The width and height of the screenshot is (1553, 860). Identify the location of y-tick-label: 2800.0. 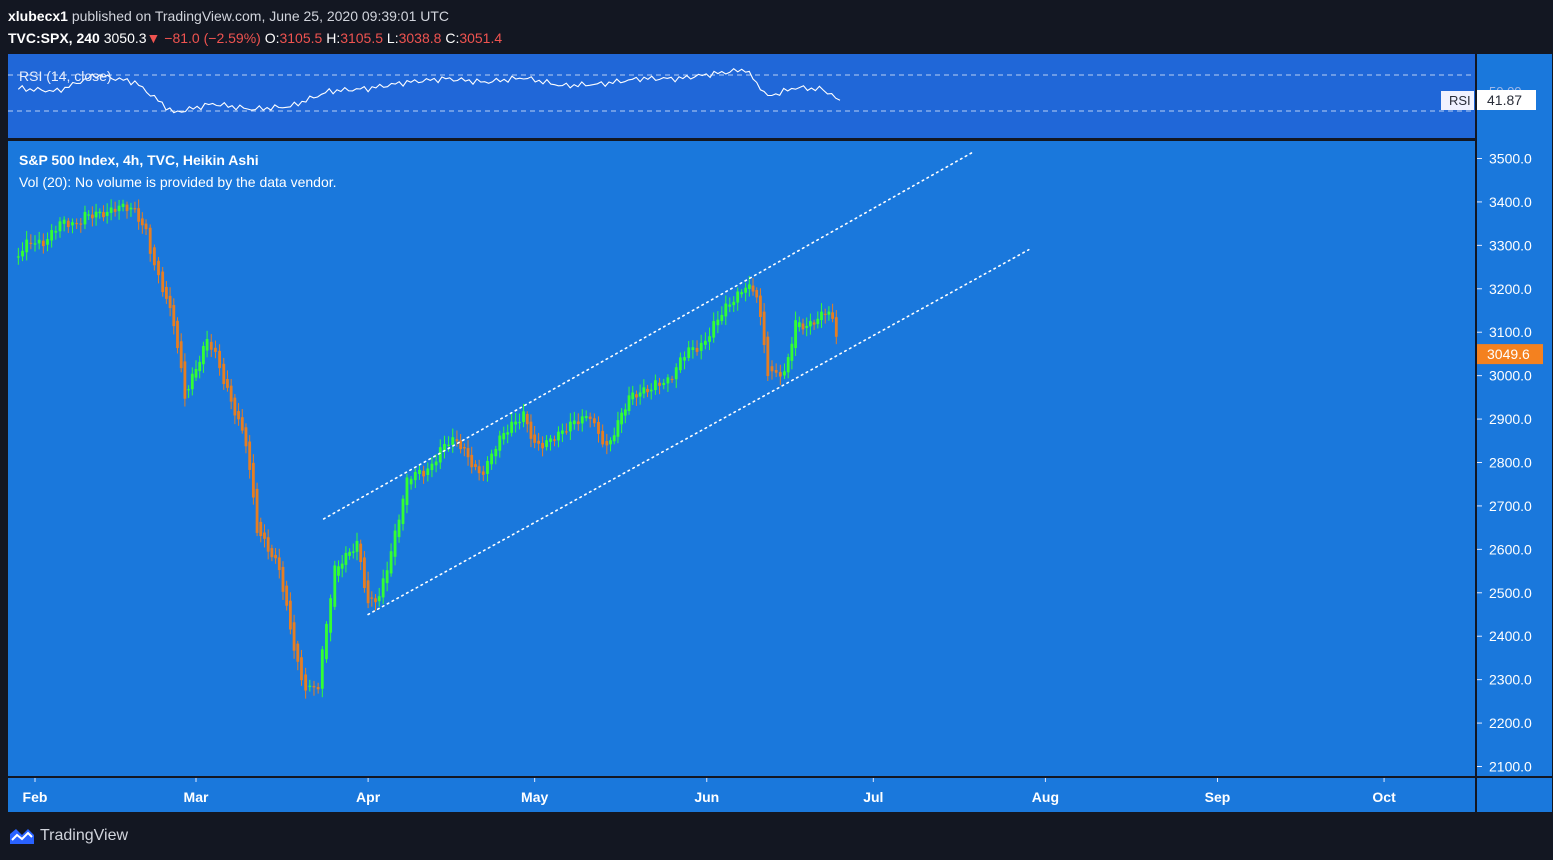
(1510, 463).